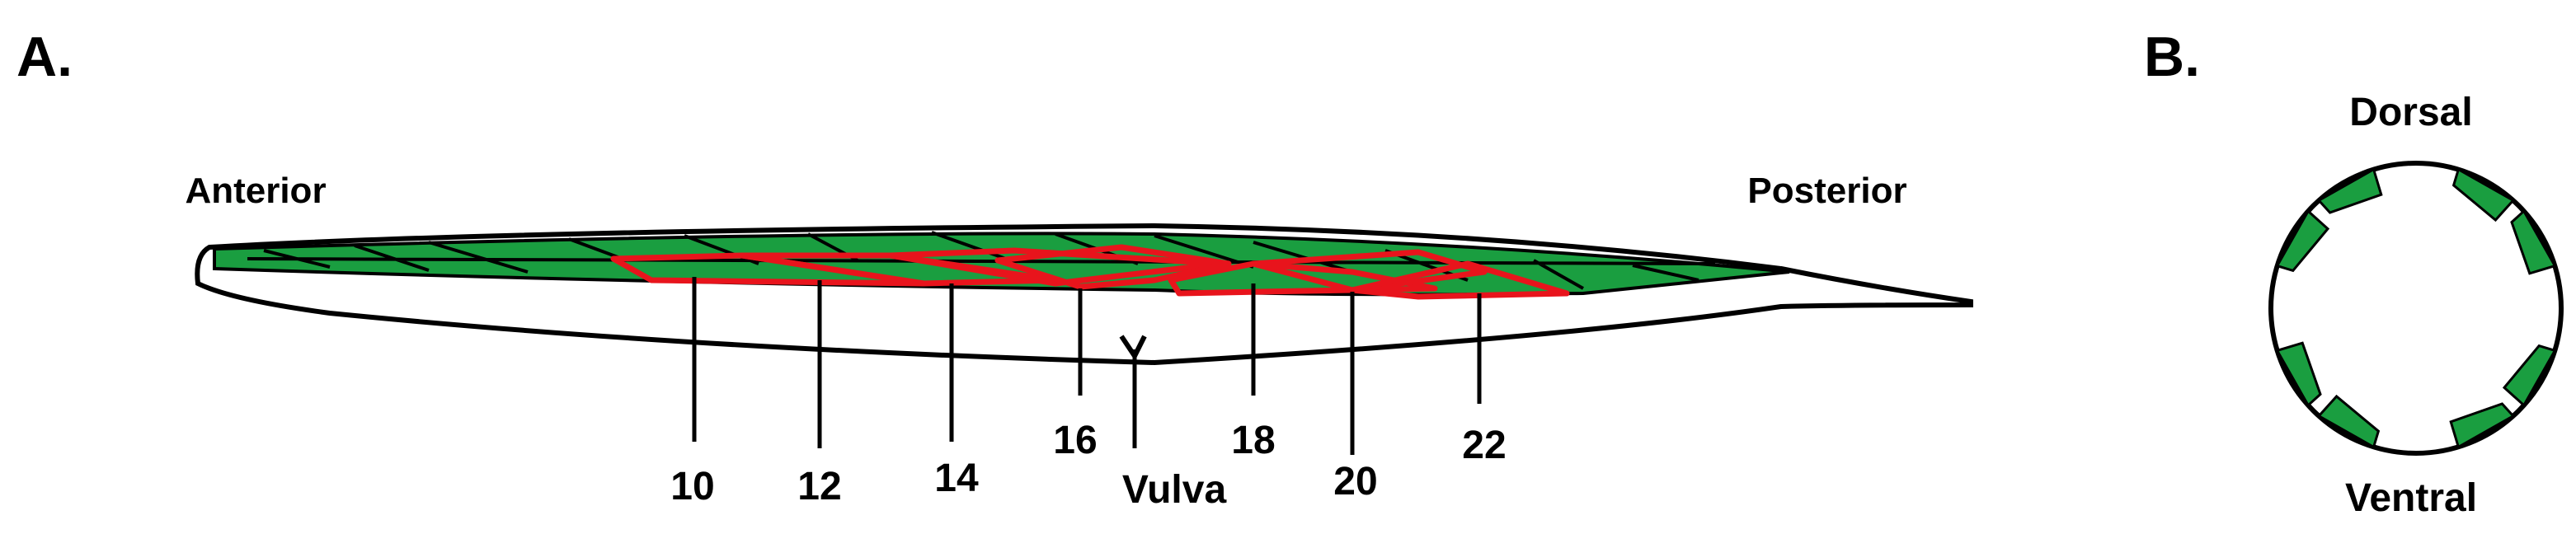 This screenshot has height=534, width=2576. What do you see at coordinates (819, 487) in the screenshot?
I see `marker-label: 12` at bounding box center [819, 487].